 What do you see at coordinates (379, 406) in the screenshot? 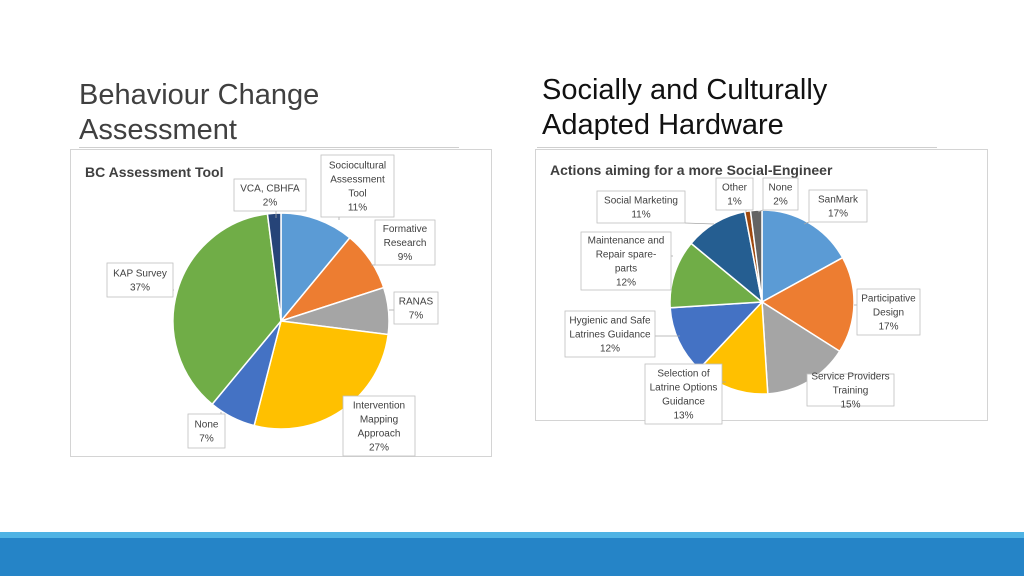
I see `bc-label-text: Intervention` at bounding box center [379, 406].